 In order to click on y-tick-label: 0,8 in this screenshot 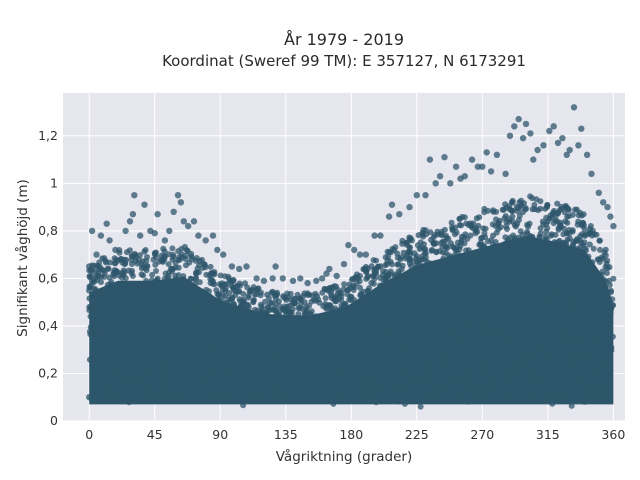, I will do `click(48, 230)`.